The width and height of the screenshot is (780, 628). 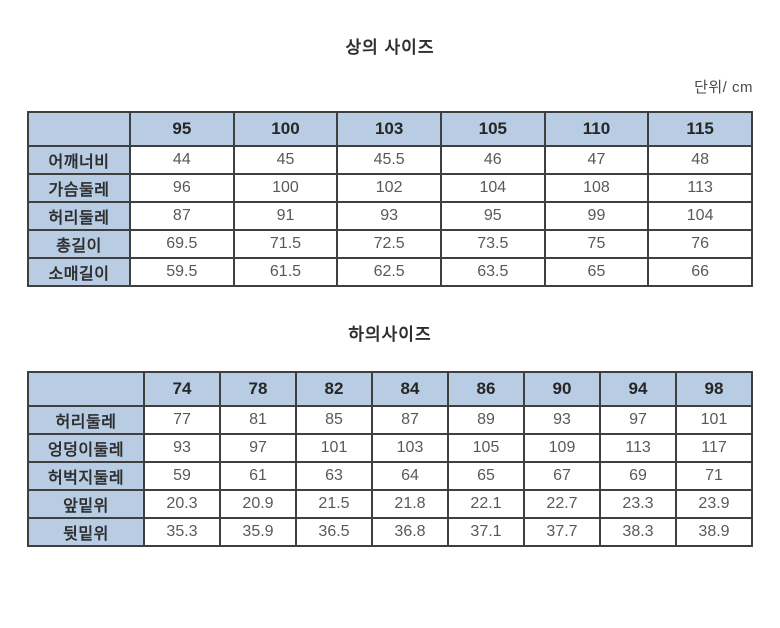 What do you see at coordinates (258, 532) in the screenshot?
I see `measurement-value: 35.9` at bounding box center [258, 532].